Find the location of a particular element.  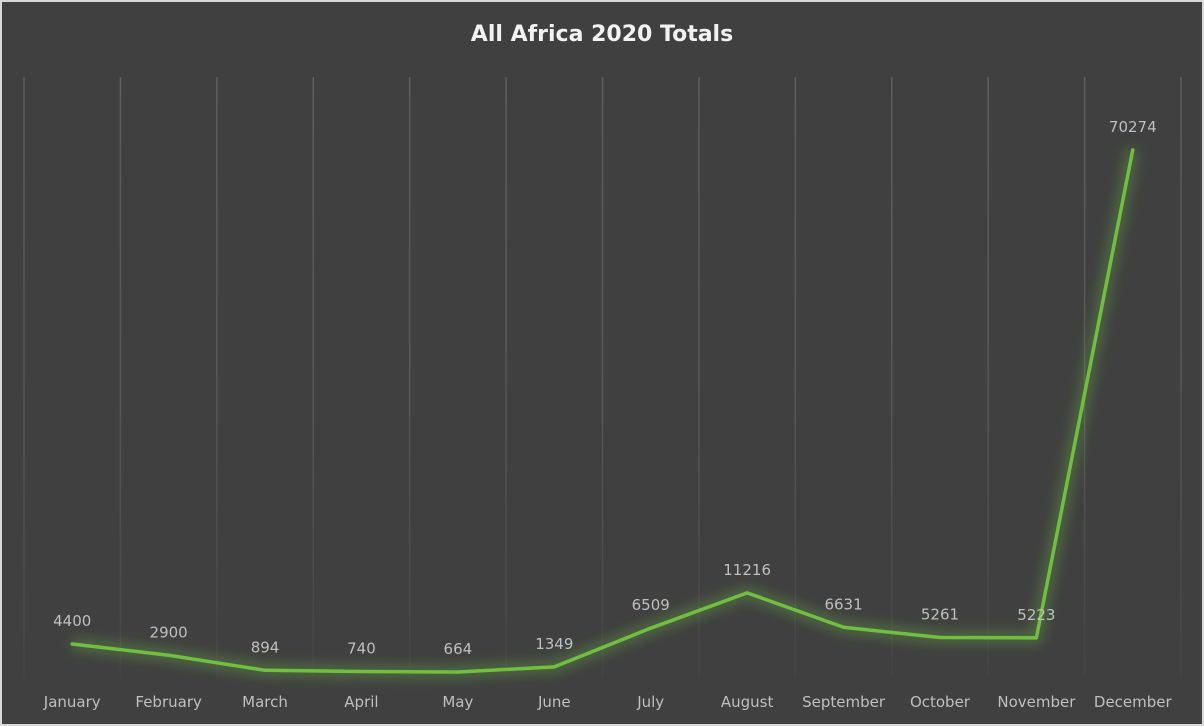

chart-title: All Africa 2020 Totals is located at coordinates (602, 34).